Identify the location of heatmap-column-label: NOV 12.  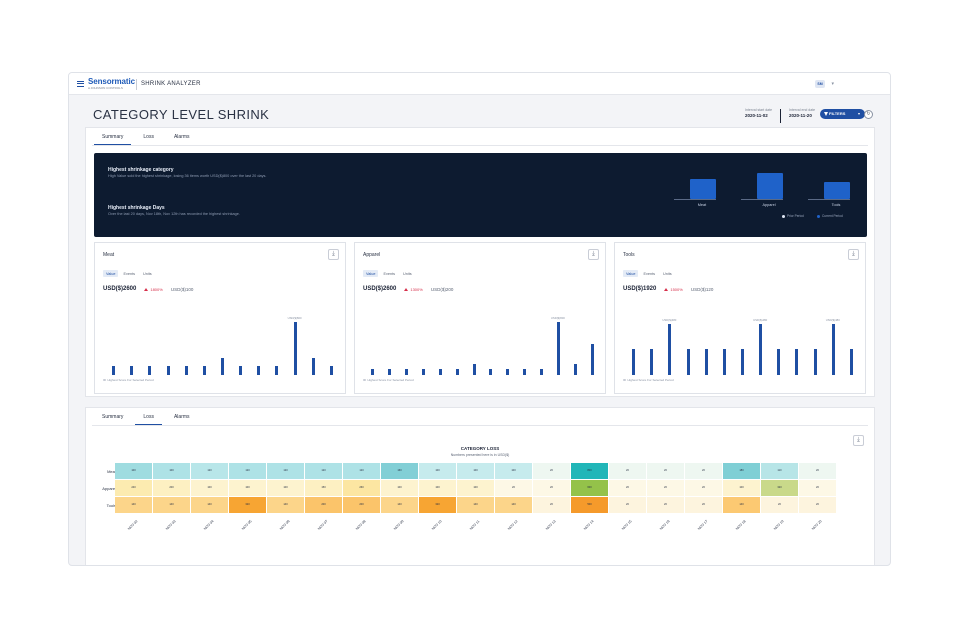
(513, 525).